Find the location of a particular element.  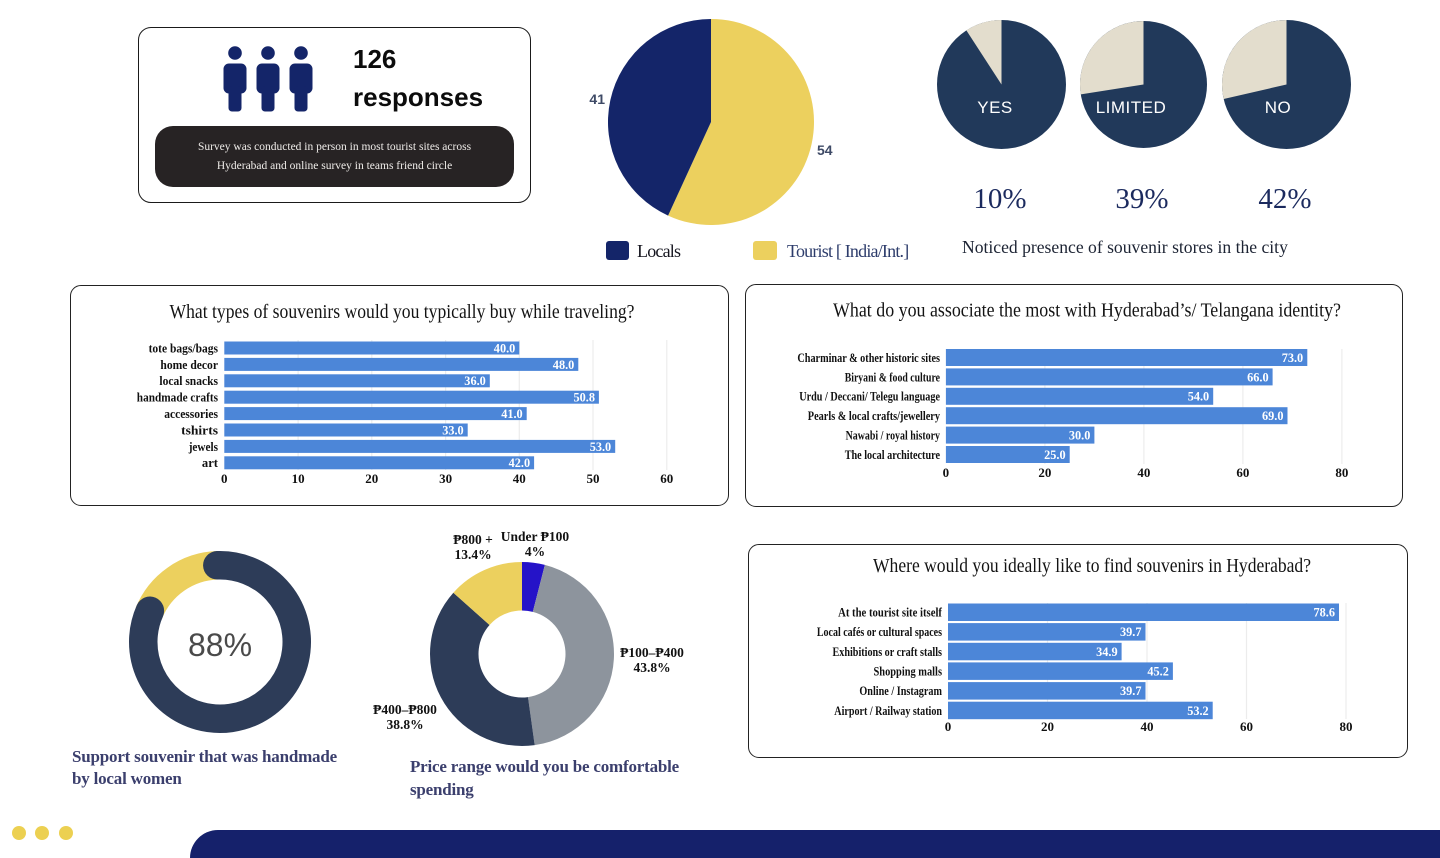

svg-text: handmade crafts is located at coordinates (177, 398).